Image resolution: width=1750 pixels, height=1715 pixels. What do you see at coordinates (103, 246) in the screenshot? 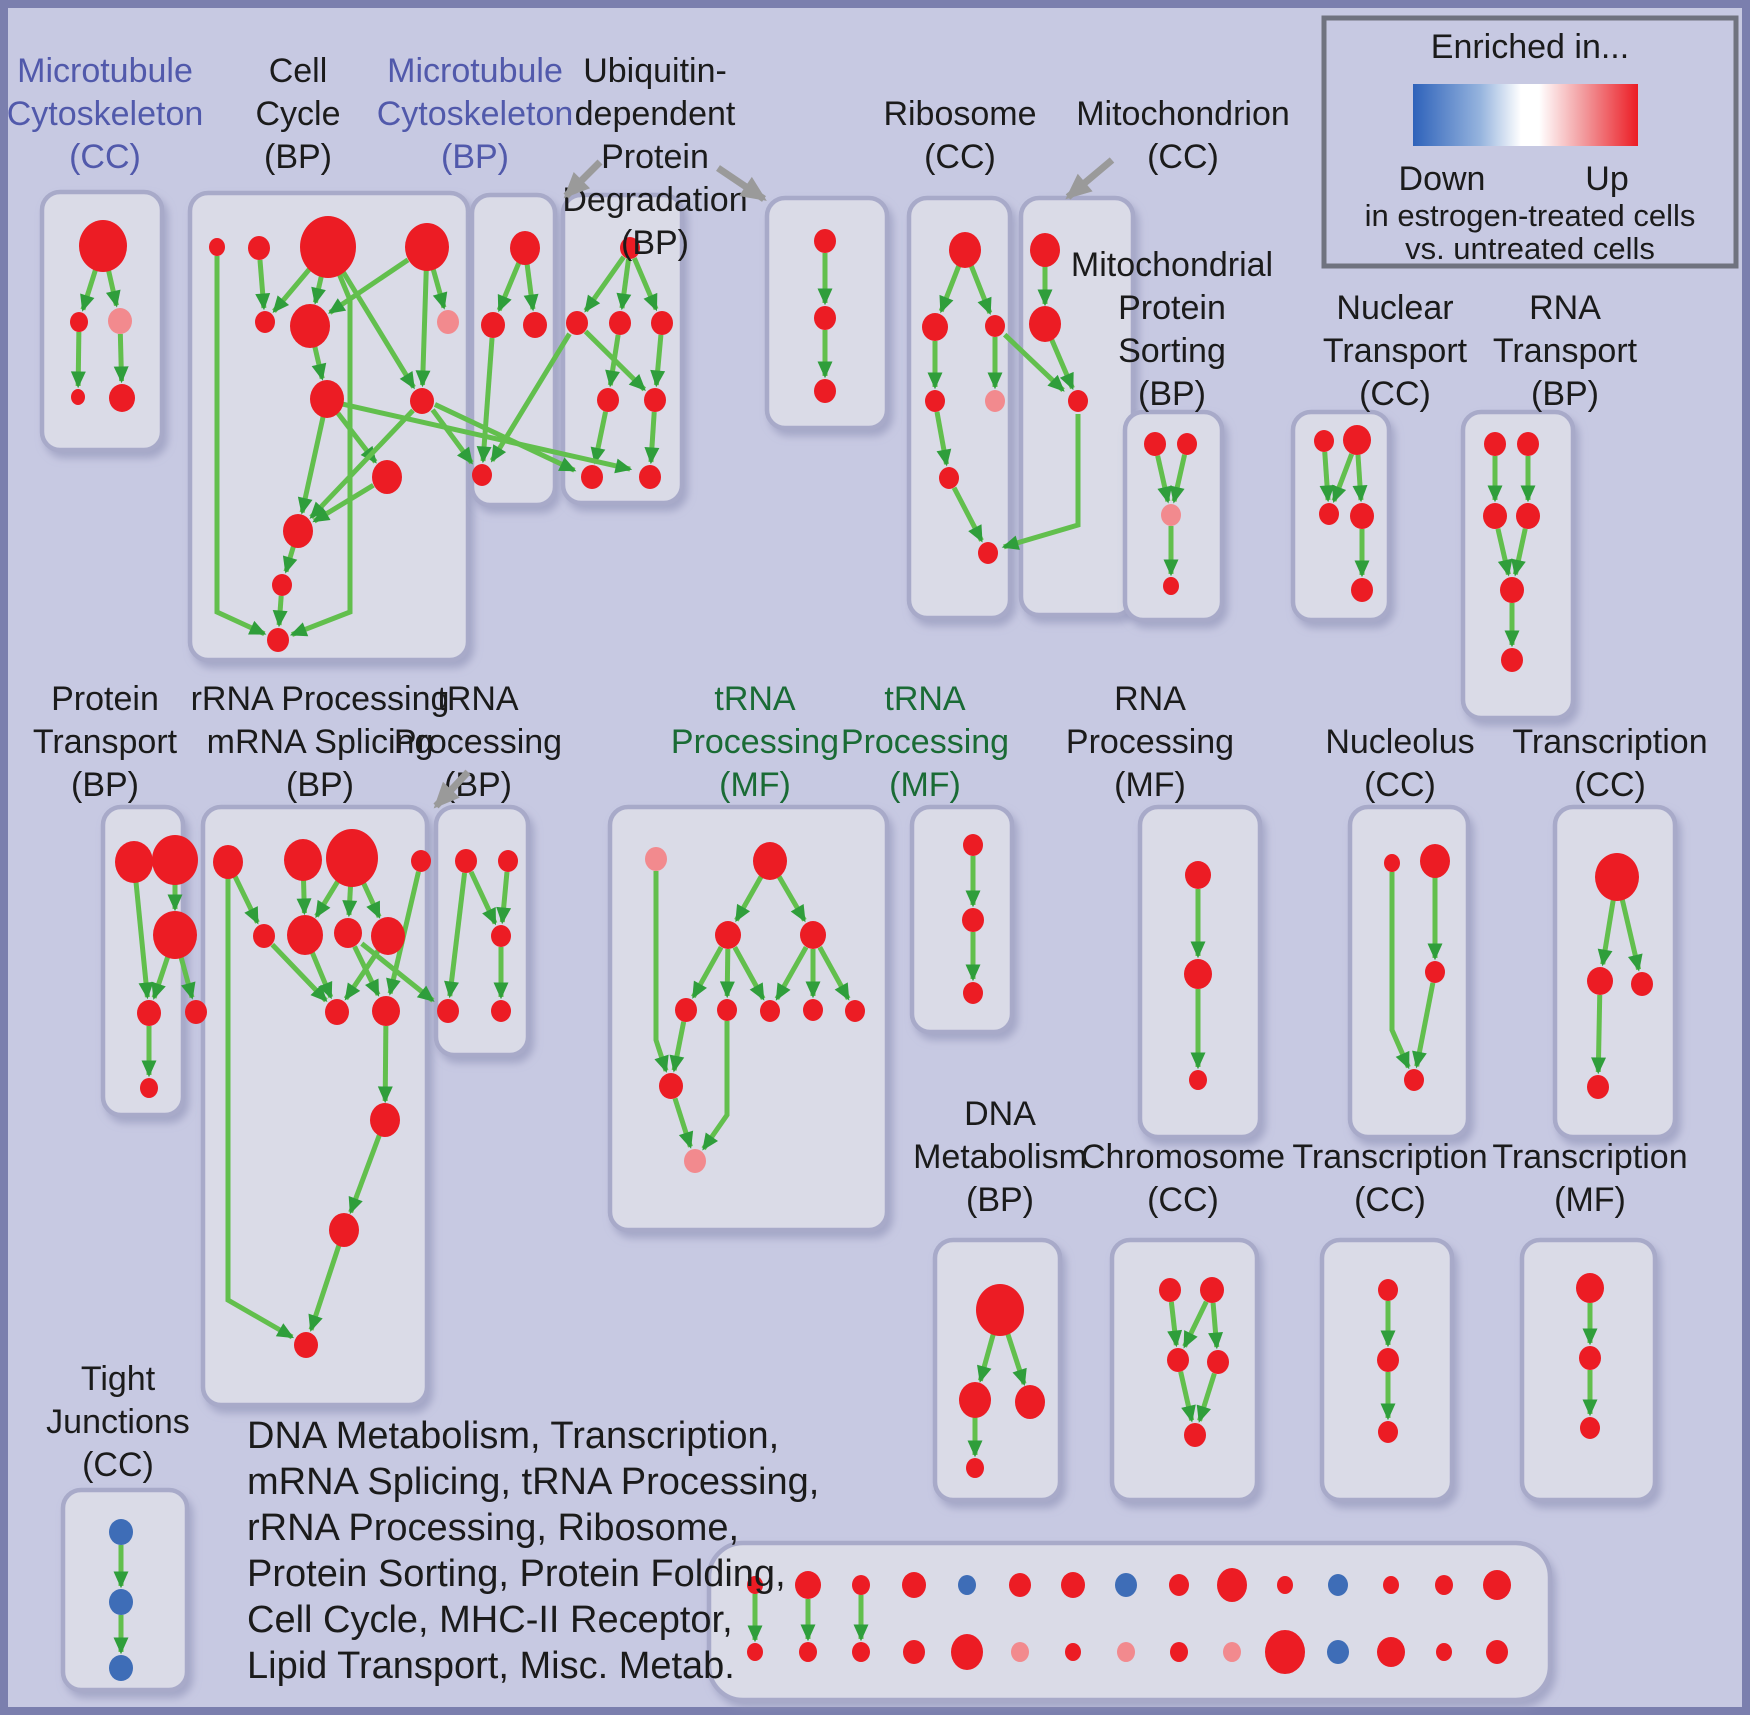
I see `node-microtubule-cytoskeleton-cc` at bounding box center [103, 246].